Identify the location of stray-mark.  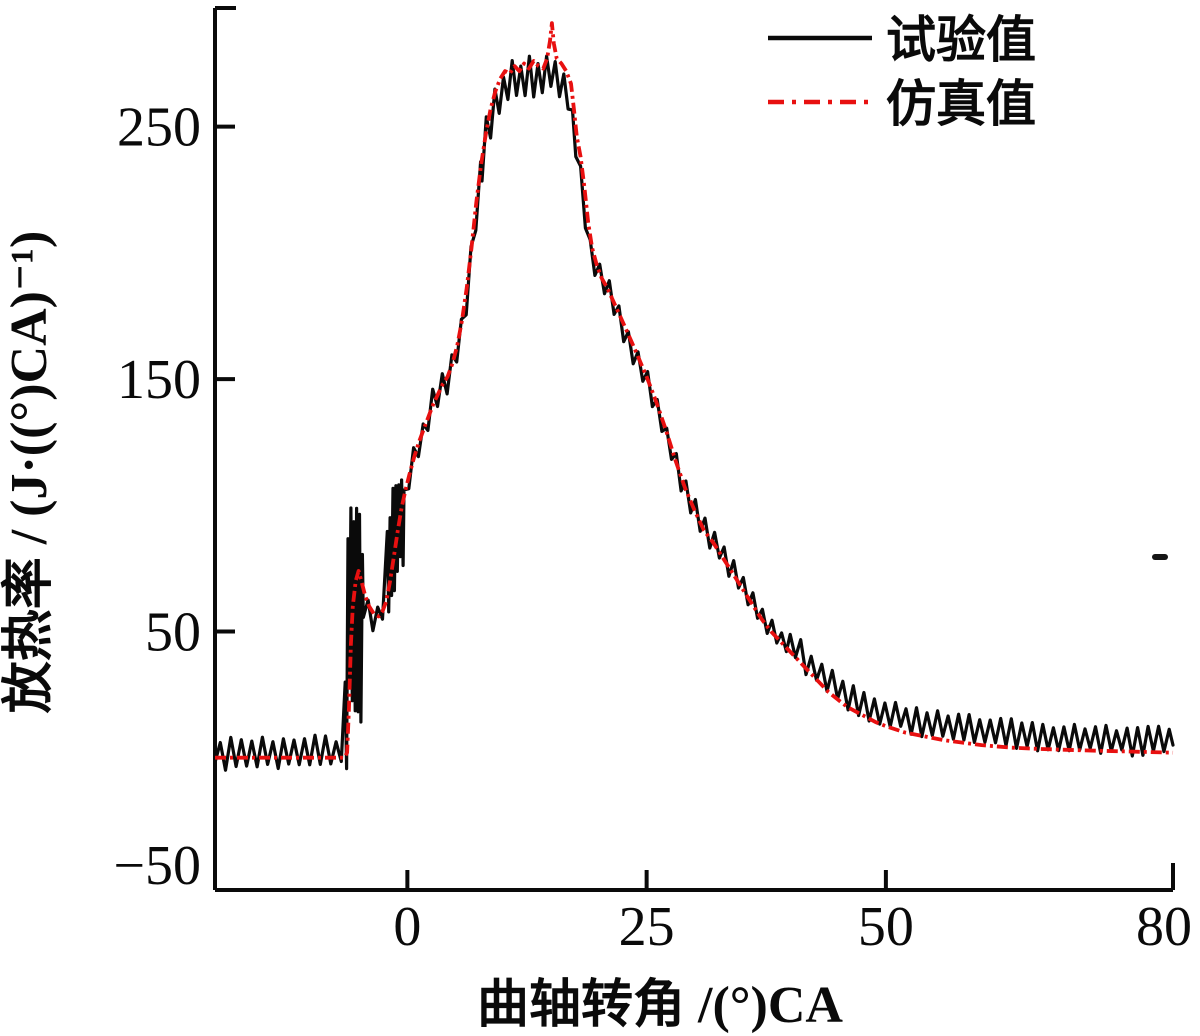
(1160, 557).